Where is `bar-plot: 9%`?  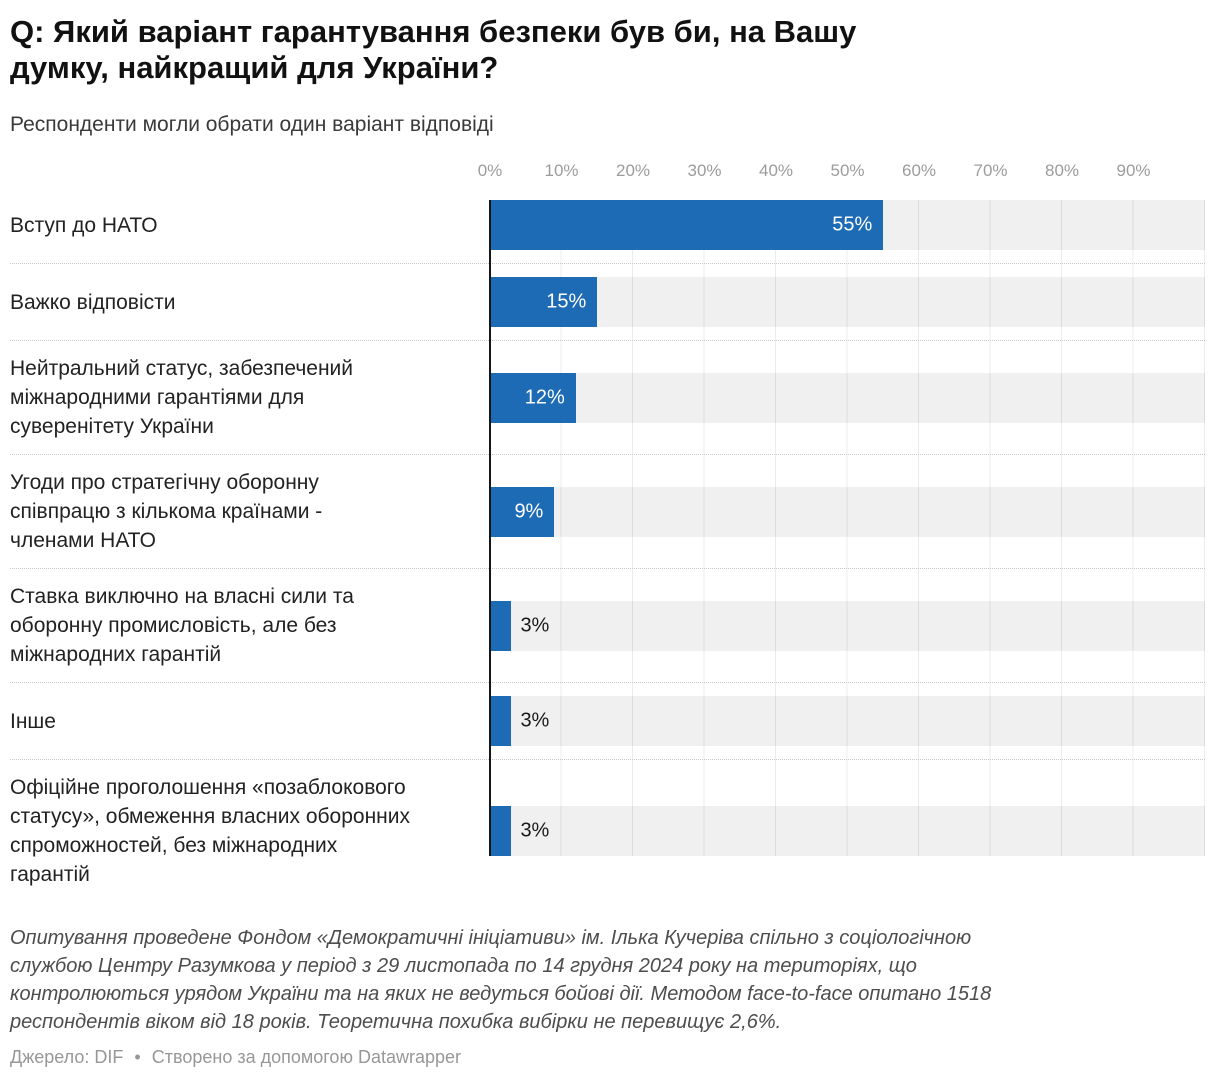 bar-plot: 9% is located at coordinates (847, 511).